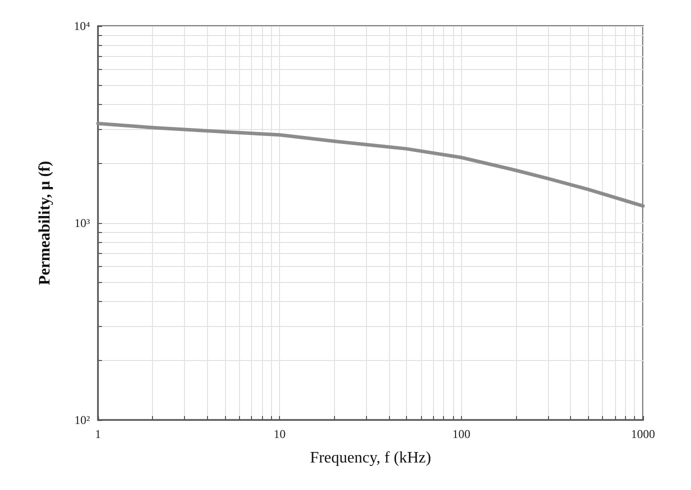 The image size is (691, 490). Describe the element at coordinates (82, 223) in the screenshot. I see `y-tick-label: 10³` at that location.